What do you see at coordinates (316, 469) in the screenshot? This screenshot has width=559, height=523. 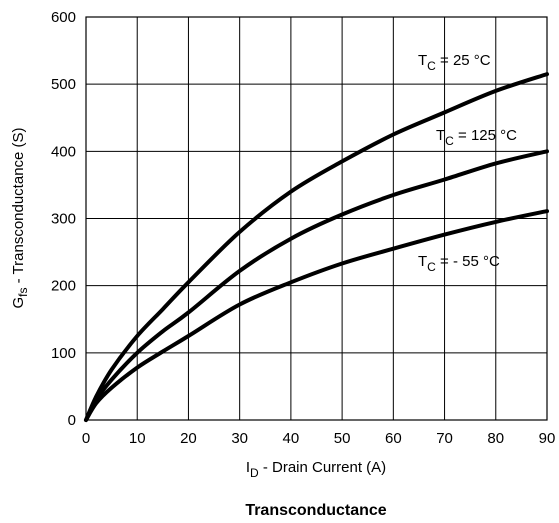 I see `x-axis-title: ID - Drain Current (A)` at bounding box center [316, 469].